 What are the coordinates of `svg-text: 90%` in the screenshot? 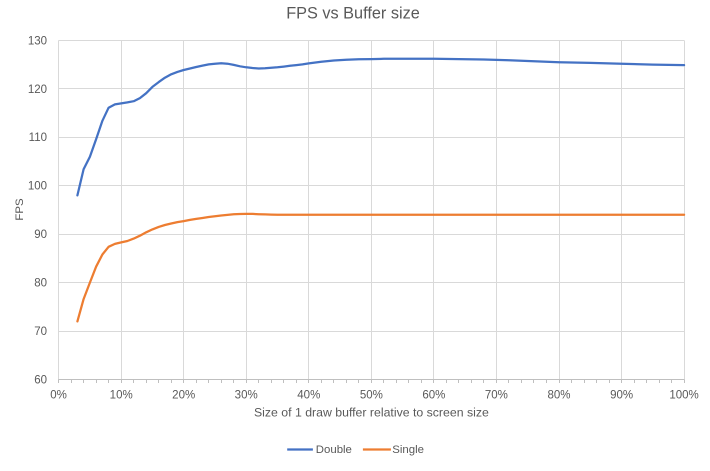 It's located at (621, 395).